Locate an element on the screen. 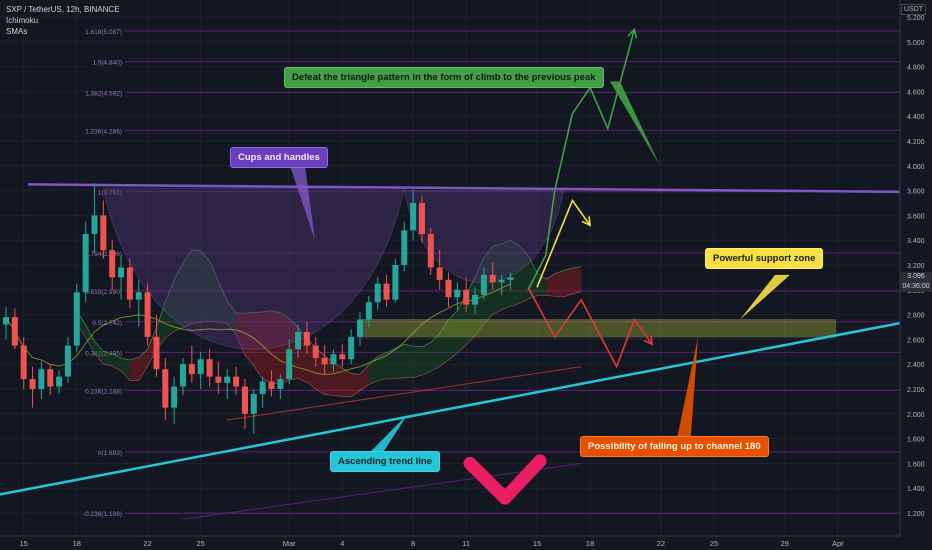 Image resolution: width=932 pixels, height=550 pixels. time-axis: 15 18 22 25 Mar 4 8 11 15 18 22 25 29 Apr is located at coordinates (466, 542).